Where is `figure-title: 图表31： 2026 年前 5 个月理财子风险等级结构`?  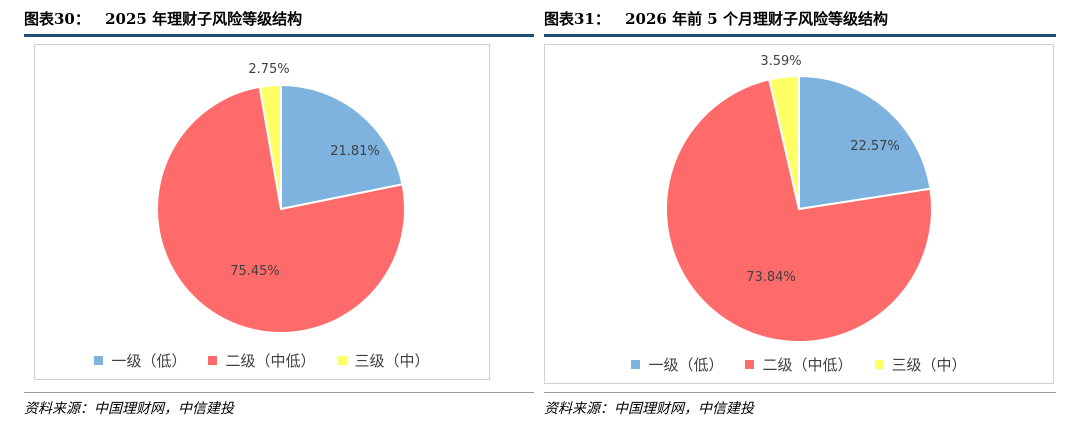 figure-title: 图表31： 2026 年前 5 个月理财子风险等级结构 is located at coordinates (716, 18).